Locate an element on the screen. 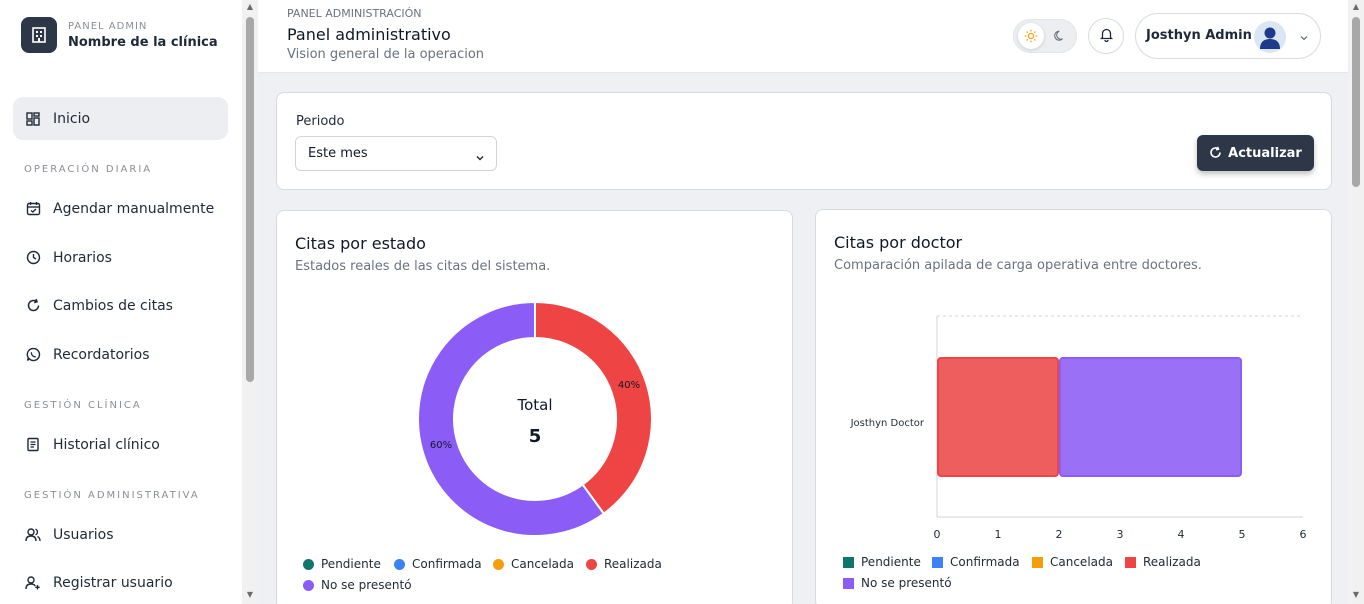 This screenshot has height=604, width=1364. sidebar-item-horarios: Horarios is located at coordinates (120, 257).